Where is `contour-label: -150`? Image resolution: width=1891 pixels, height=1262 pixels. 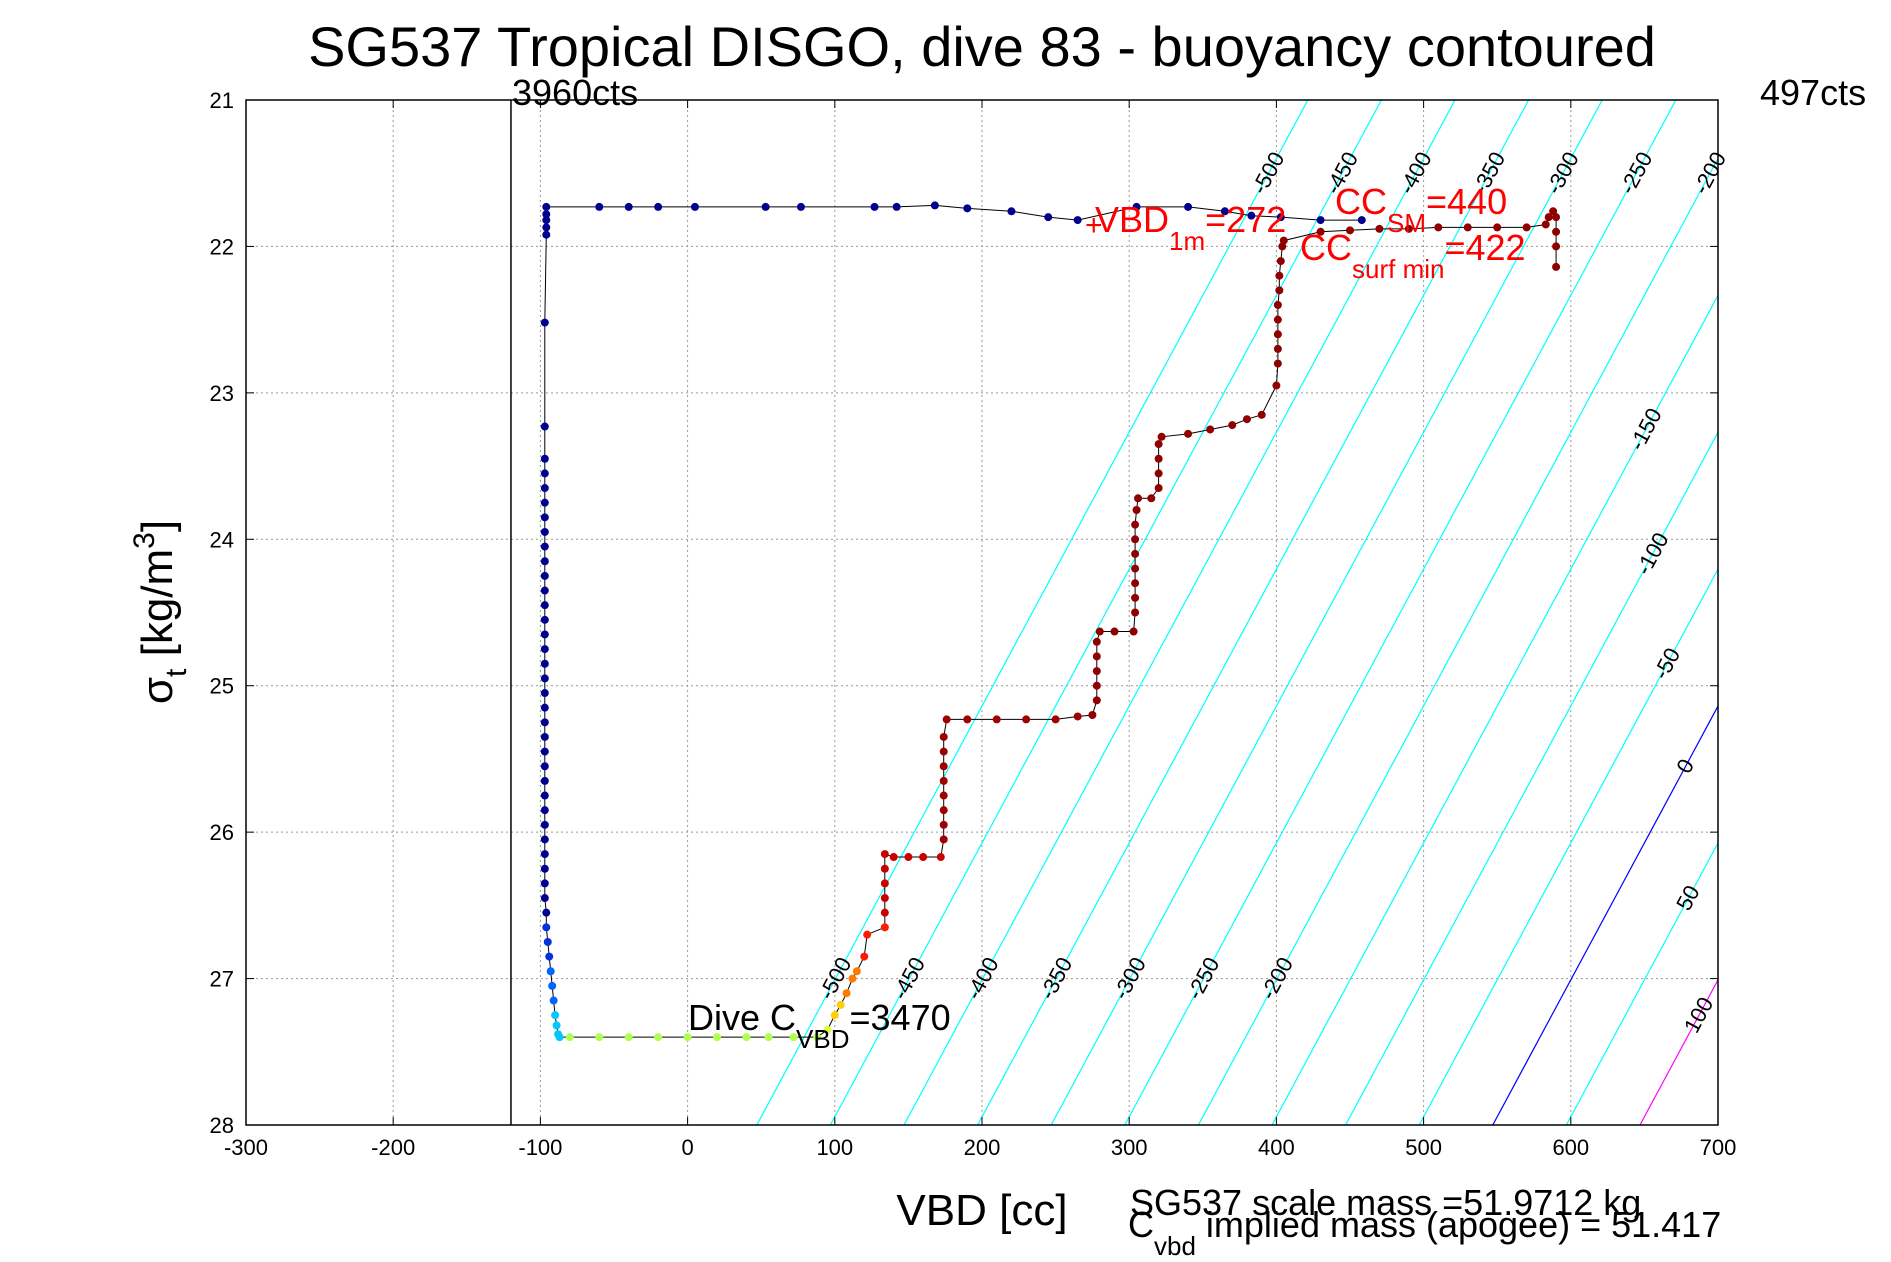
contour-label: -150 is located at coordinates (1645, 429).